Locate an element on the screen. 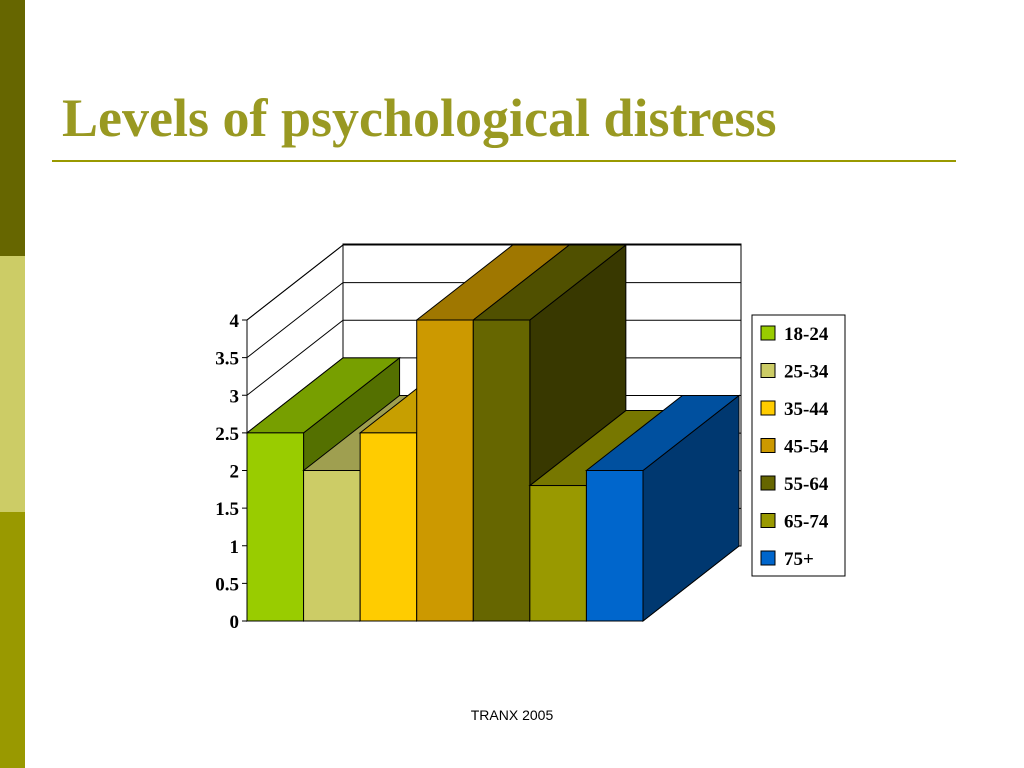 This screenshot has height=768, width=1024. legend-label: 55-64 is located at coordinates (806, 484).